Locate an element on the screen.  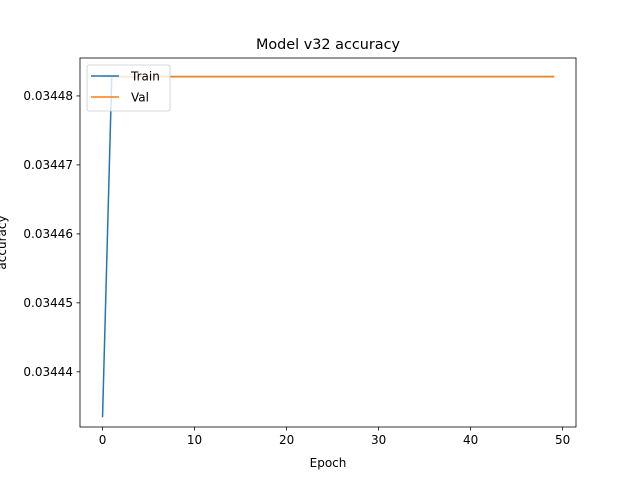
y-tick-label: 0.03444 is located at coordinates (48, 372).